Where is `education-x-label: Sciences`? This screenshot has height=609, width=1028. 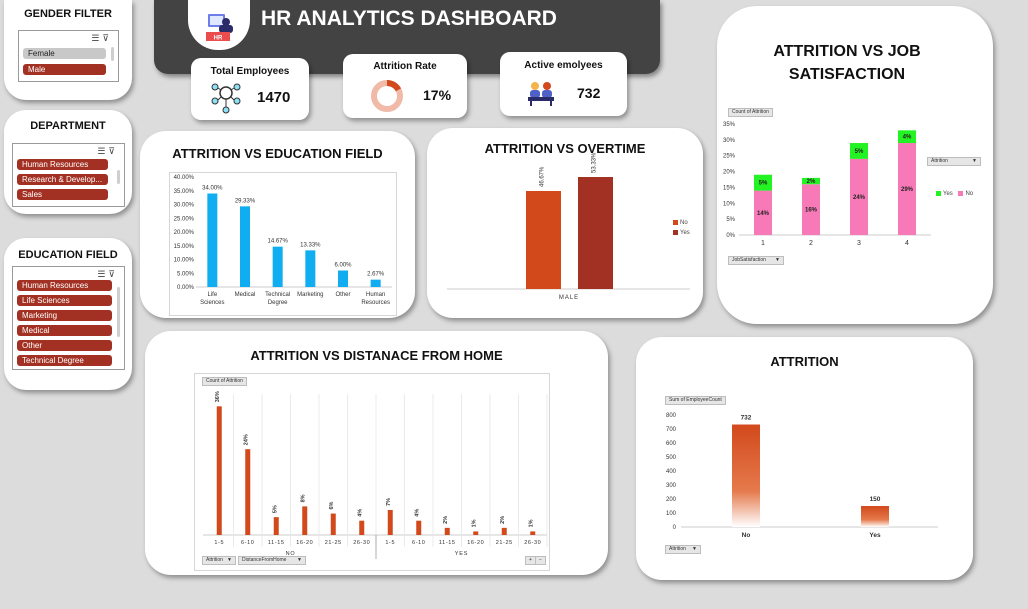
education-x-label: Sciences is located at coordinates (212, 303).